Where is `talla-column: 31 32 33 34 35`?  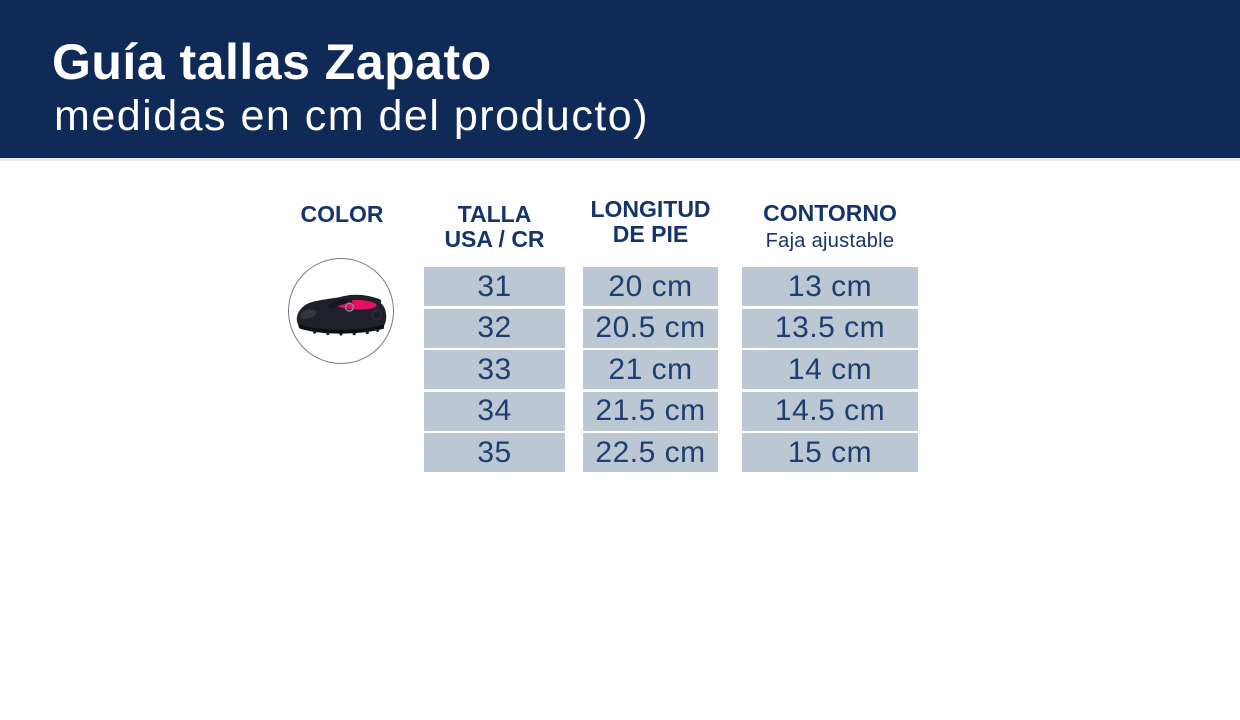 talla-column: 31 32 33 34 35 is located at coordinates (494, 369).